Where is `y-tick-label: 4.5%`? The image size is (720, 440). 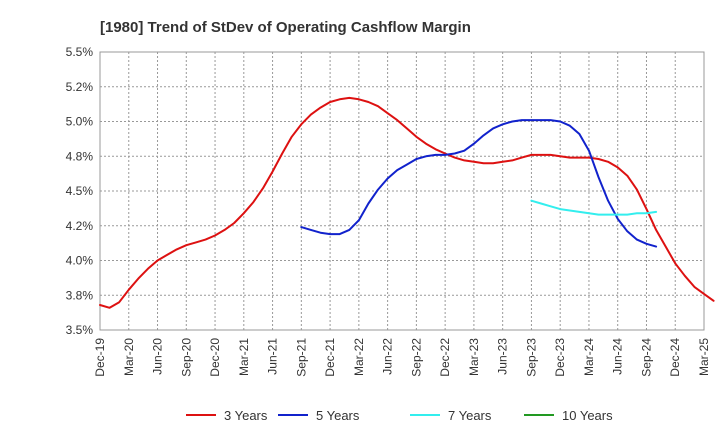 y-tick-label: 4.5% is located at coordinates (80, 191).